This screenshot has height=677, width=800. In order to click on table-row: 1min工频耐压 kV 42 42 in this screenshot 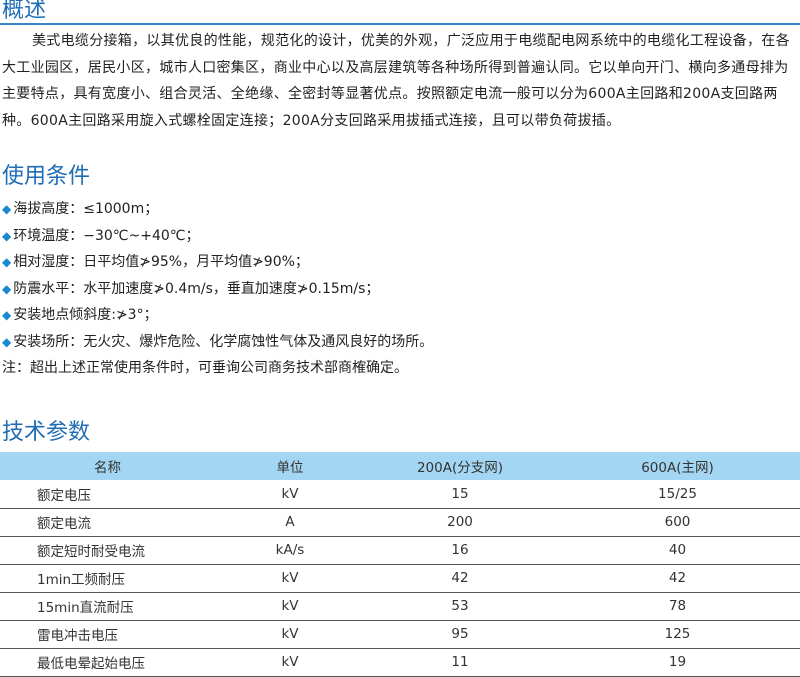, I will do `click(400, 578)`.